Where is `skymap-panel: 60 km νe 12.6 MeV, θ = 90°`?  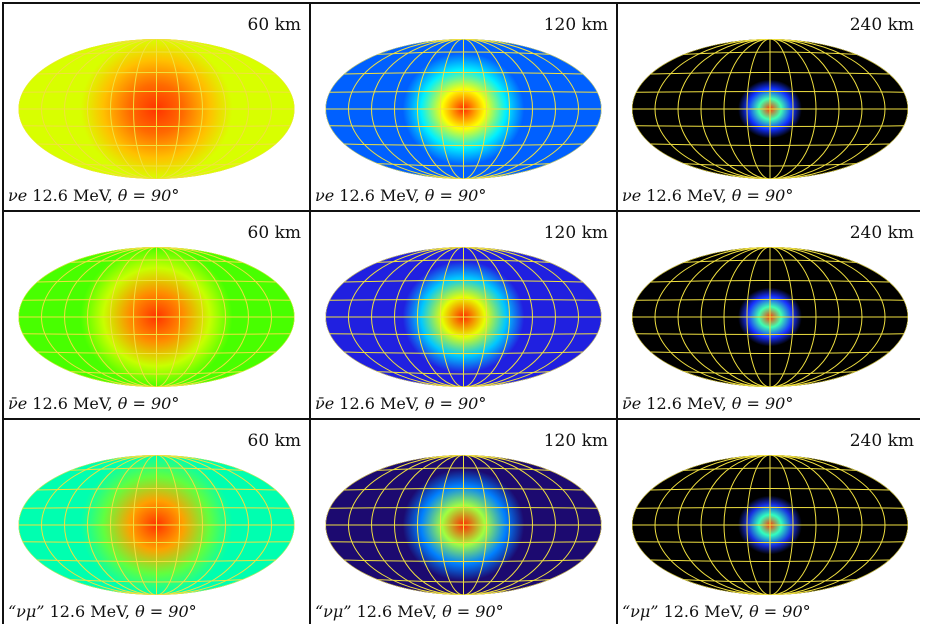
skymap-panel: 60 km νe 12.6 MeV, θ = 90° is located at coordinates (156, 107).